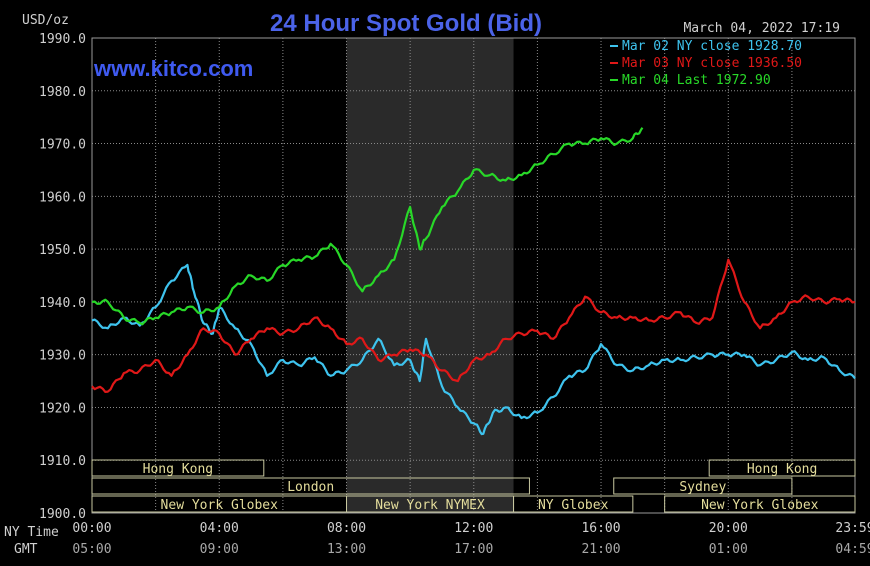 The height and width of the screenshot is (566, 870). What do you see at coordinates (600, 528) in the screenshot?
I see `x-tick-label-ny: 16:00` at bounding box center [600, 528].